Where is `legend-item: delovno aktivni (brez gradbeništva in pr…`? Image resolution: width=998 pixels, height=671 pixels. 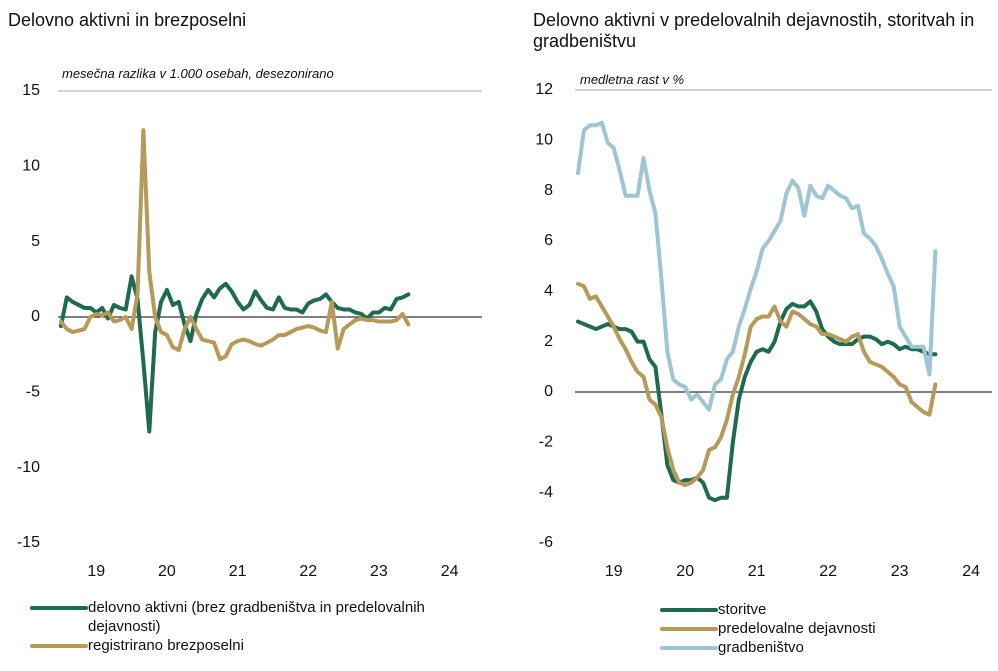 legend-item: delovno aktivni (brez gradbeništva in pr… is located at coordinates (265, 617).